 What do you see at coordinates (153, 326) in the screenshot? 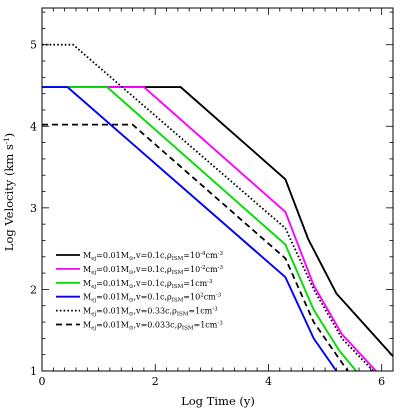
I see `legend-label-6: Mej=0.01M⊙,v=0.033c,ρISM=1cm-3` at bounding box center [153, 326].